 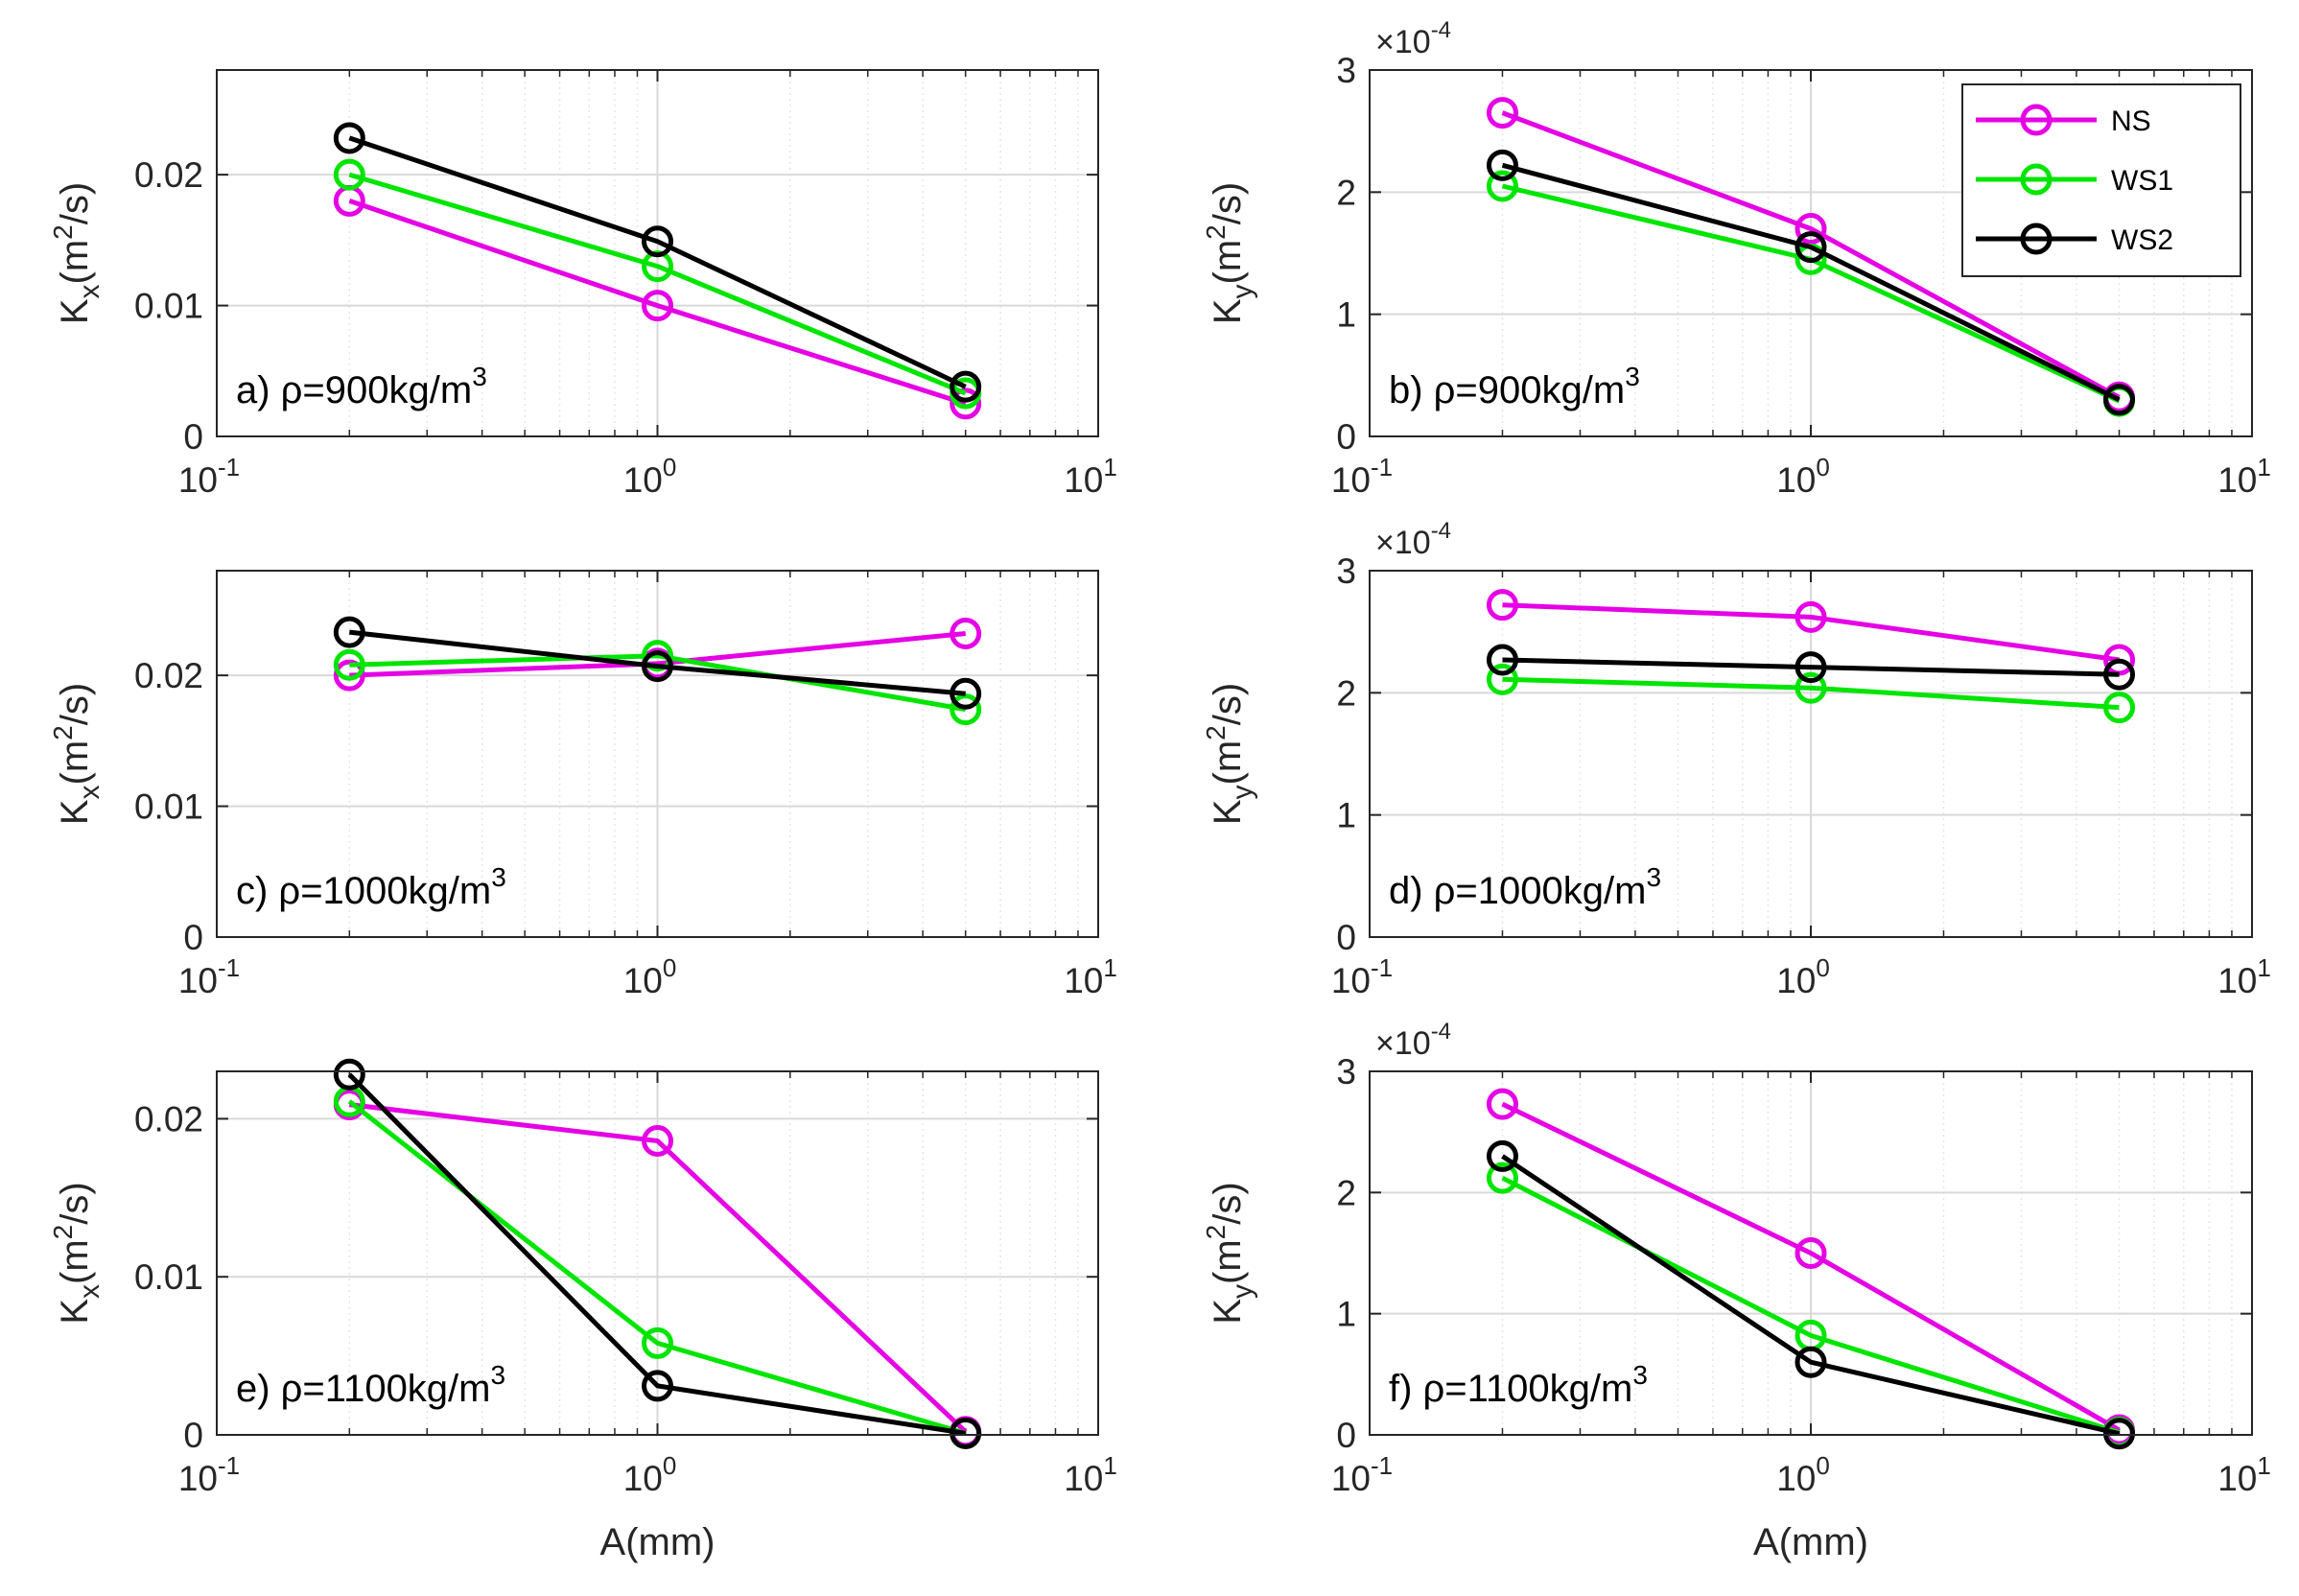 What do you see at coordinates (370, 1385) in the screenshot?
I see `panel-label: e) ρ=1100kg/m3` at bounding box center [370, 1385].